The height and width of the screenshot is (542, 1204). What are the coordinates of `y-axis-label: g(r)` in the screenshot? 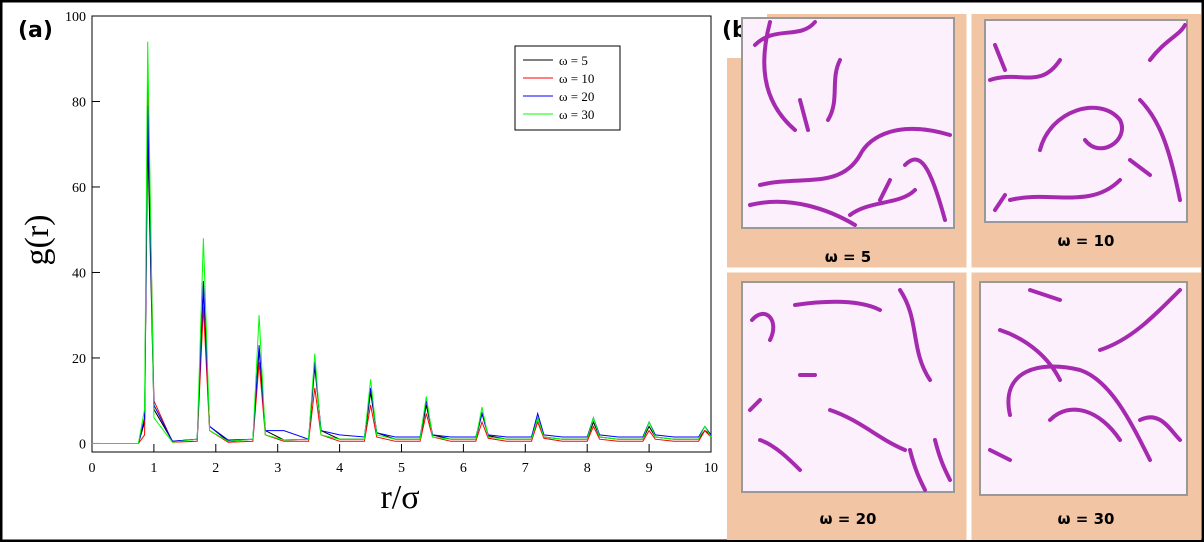 It's located at (37, 240).